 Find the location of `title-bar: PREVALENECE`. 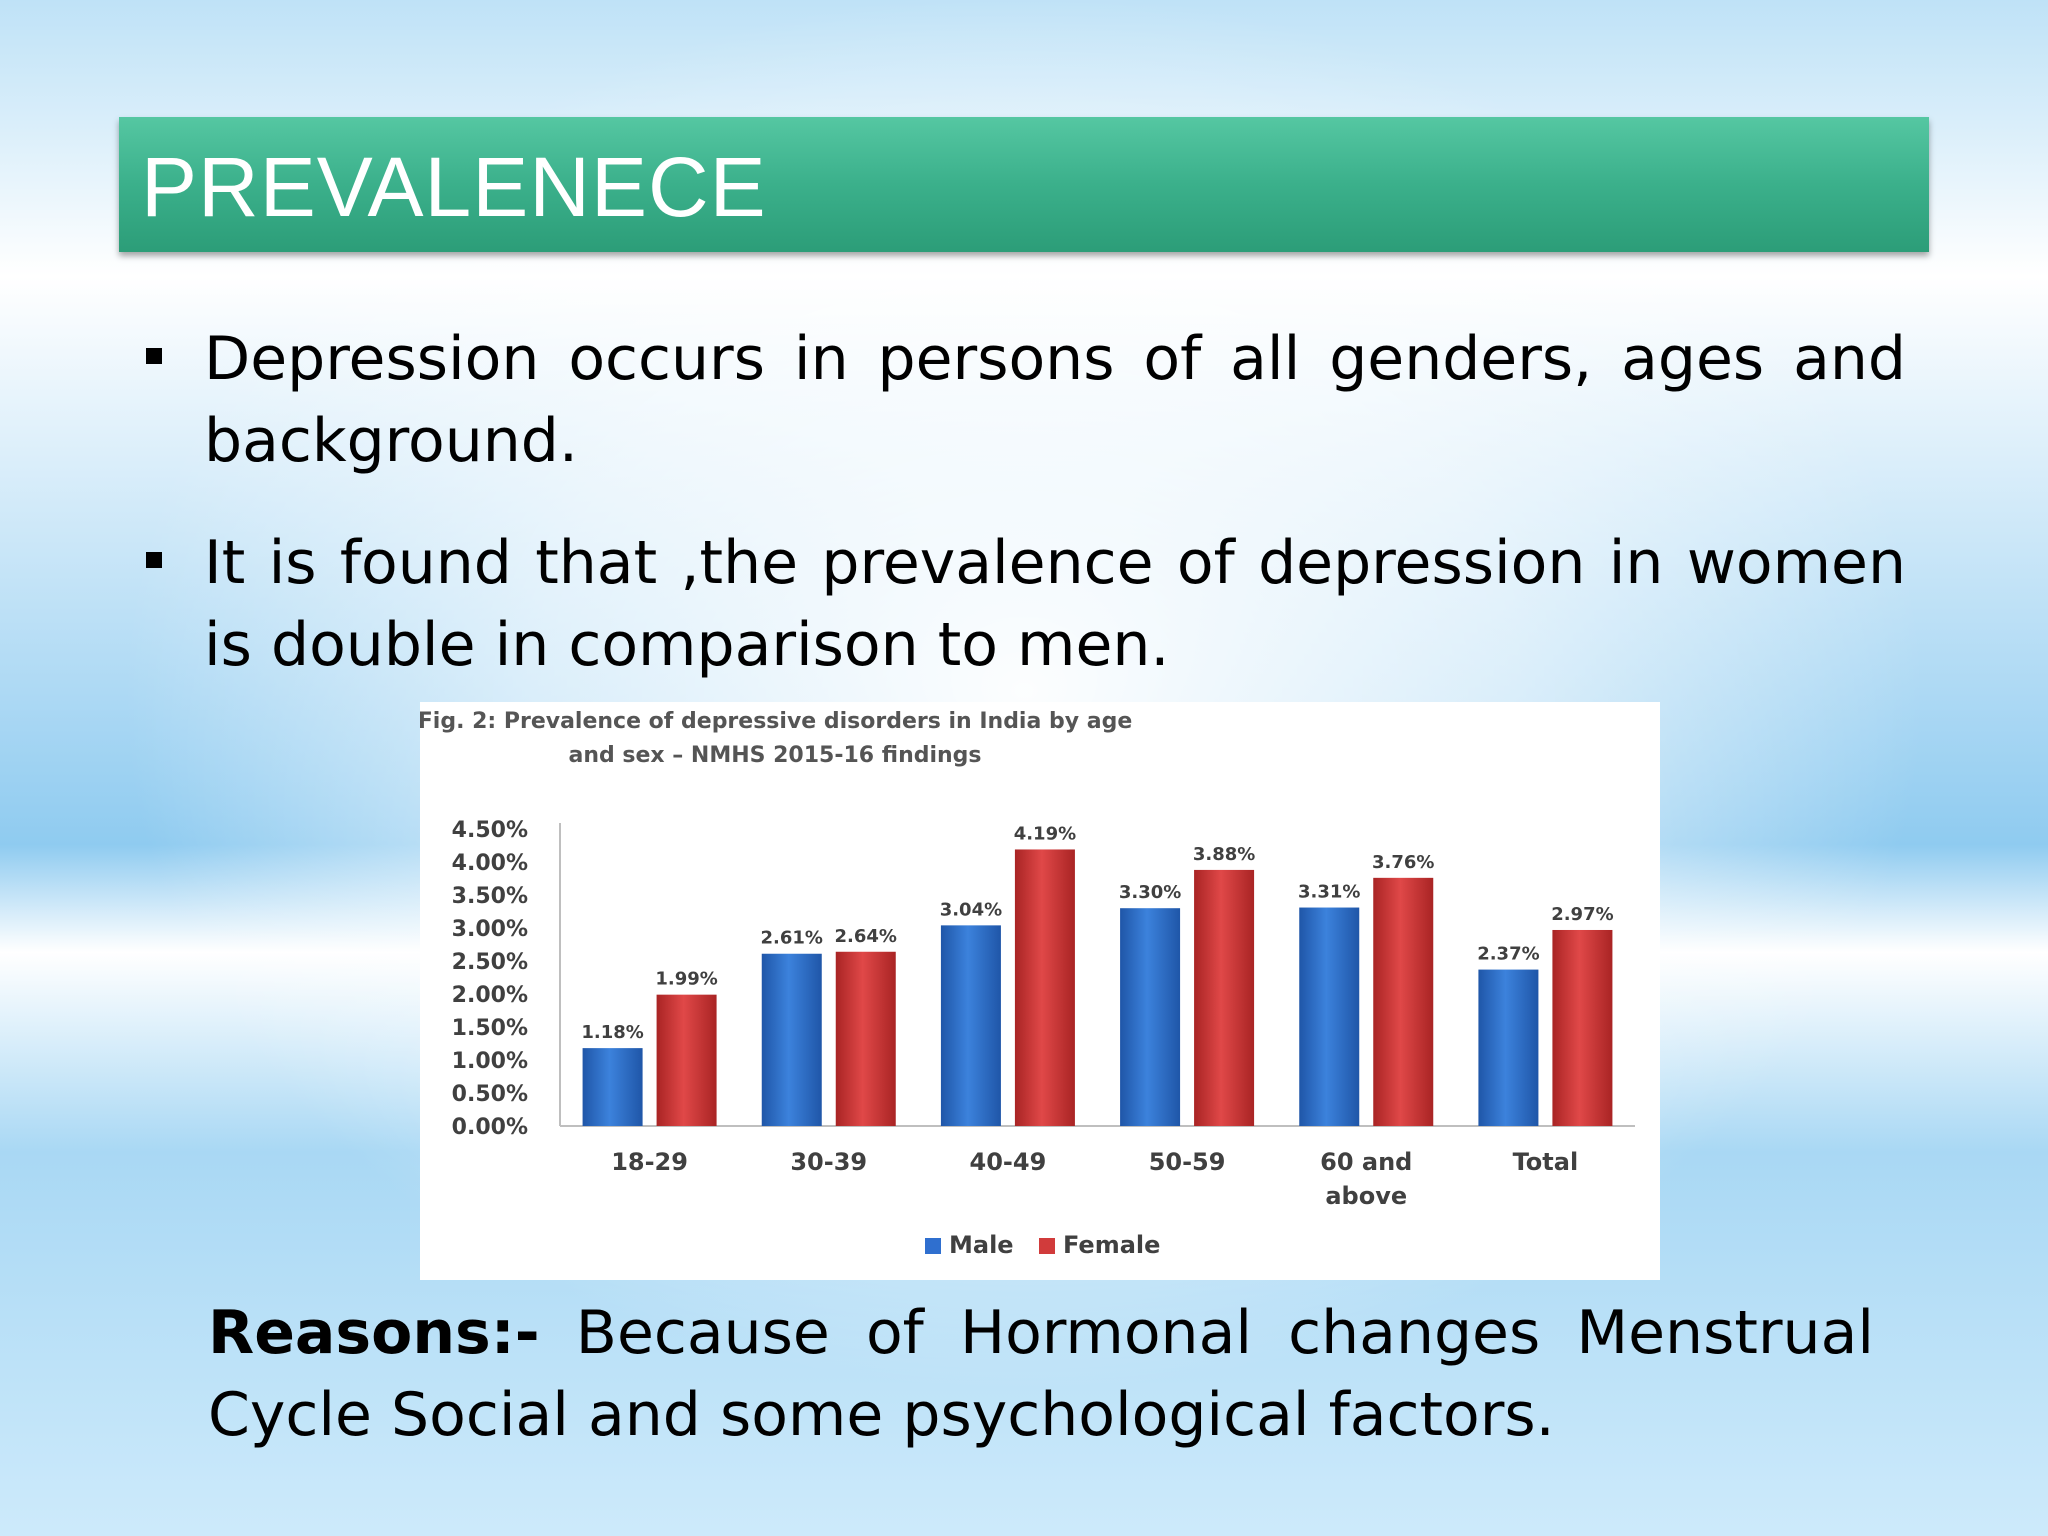

title-bar: PREVALENECE is located at coordinates (1024, 184).